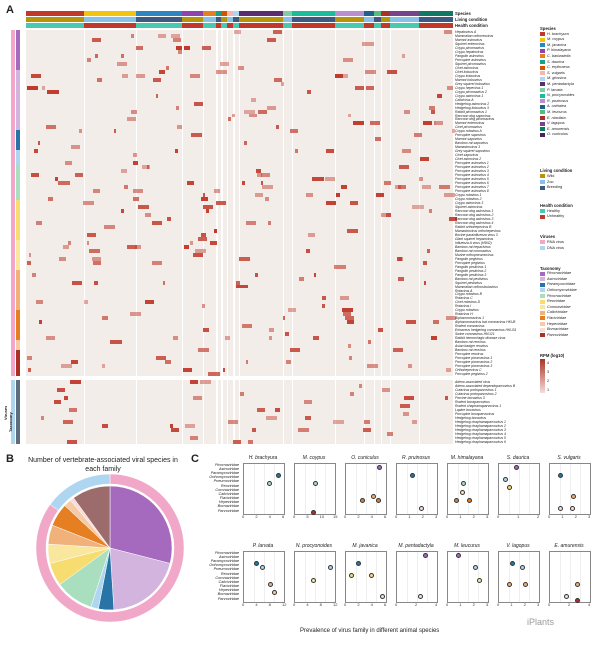 The image size is (599, 647). Describe the element at coordinates (548, 371) in the screenshot. I see `rpm-tick: 3` at that location.